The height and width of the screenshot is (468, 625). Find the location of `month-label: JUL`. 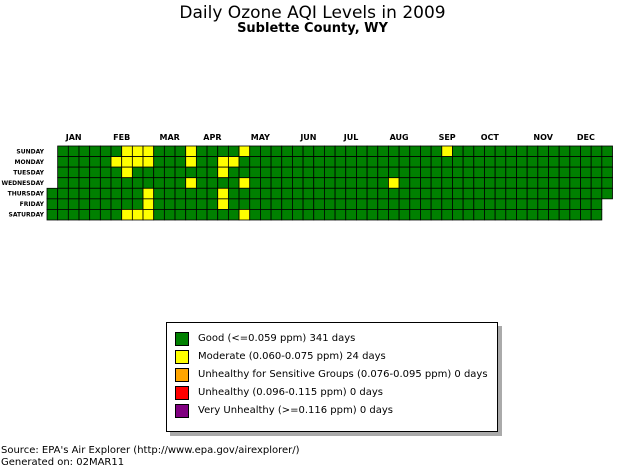

month-label: JUL is located at coordinates (351, 137).